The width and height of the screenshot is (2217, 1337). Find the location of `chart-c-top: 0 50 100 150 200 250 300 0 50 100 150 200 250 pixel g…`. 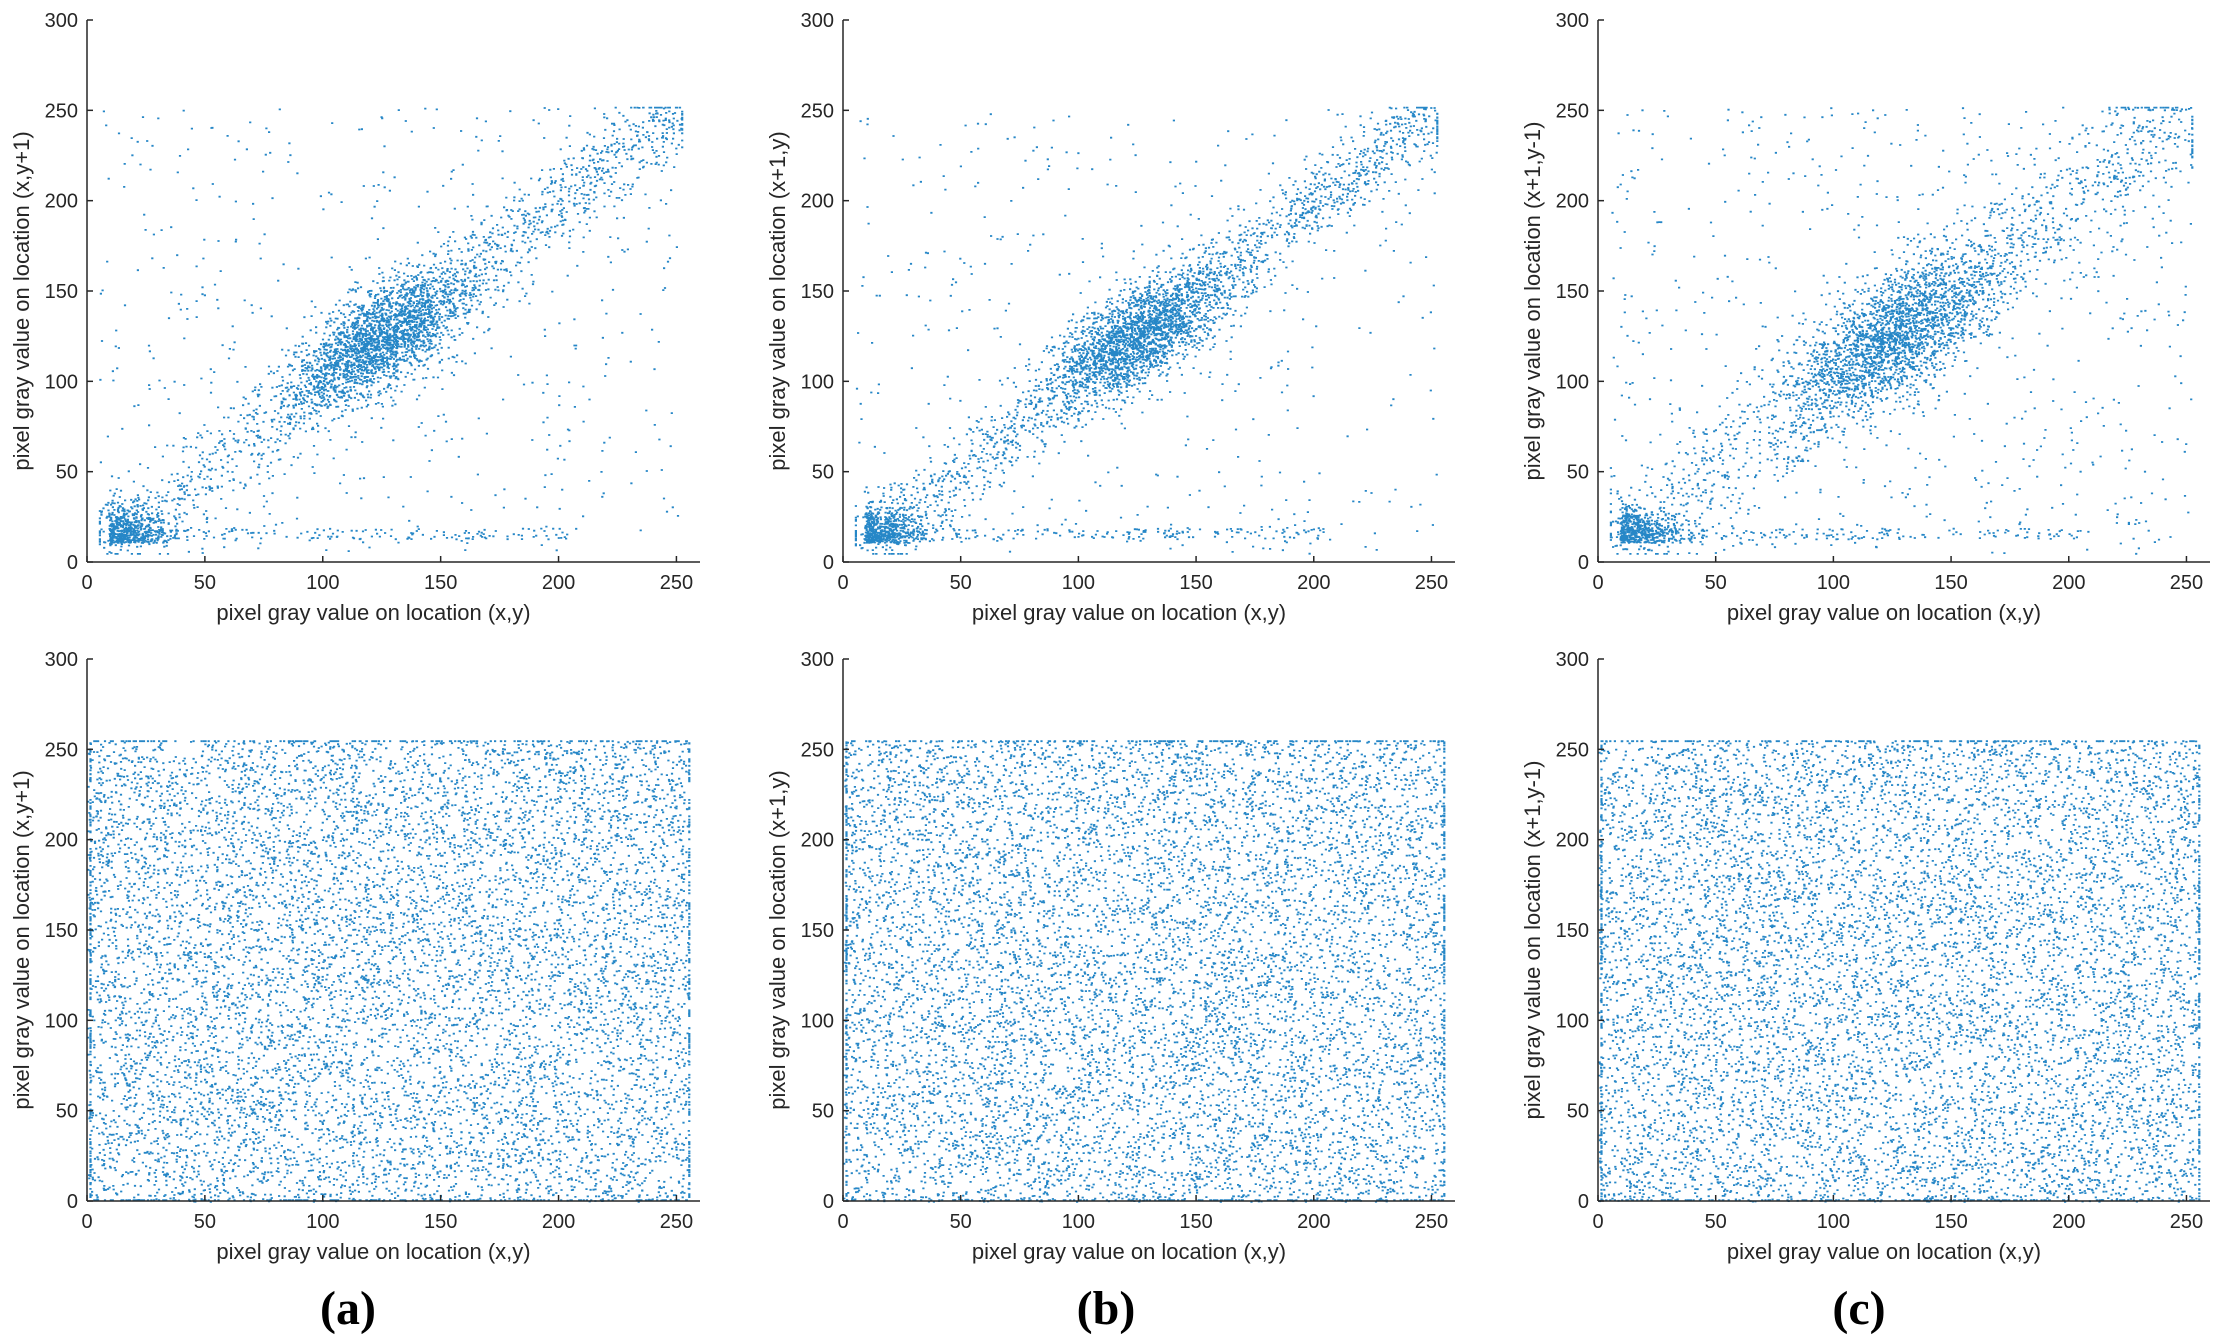

chart-c-top: 0 50 100 150 200 250 300 0 50 100 150 200 250 pixel g… is located at coordinates (1865, 317).